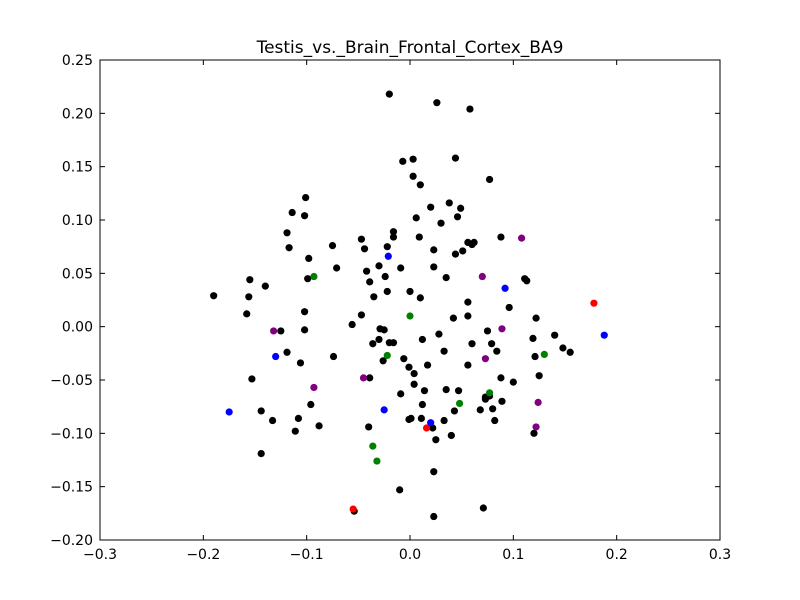 This screenshot has height=600, width=800. I want to click on x-tick-label: 0.1, so click(513, 555).